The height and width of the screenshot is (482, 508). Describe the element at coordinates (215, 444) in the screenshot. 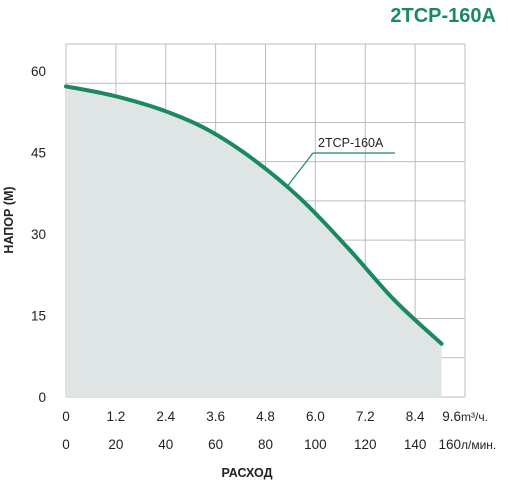

I see `x-tick-label-lmin: 60` at that location.